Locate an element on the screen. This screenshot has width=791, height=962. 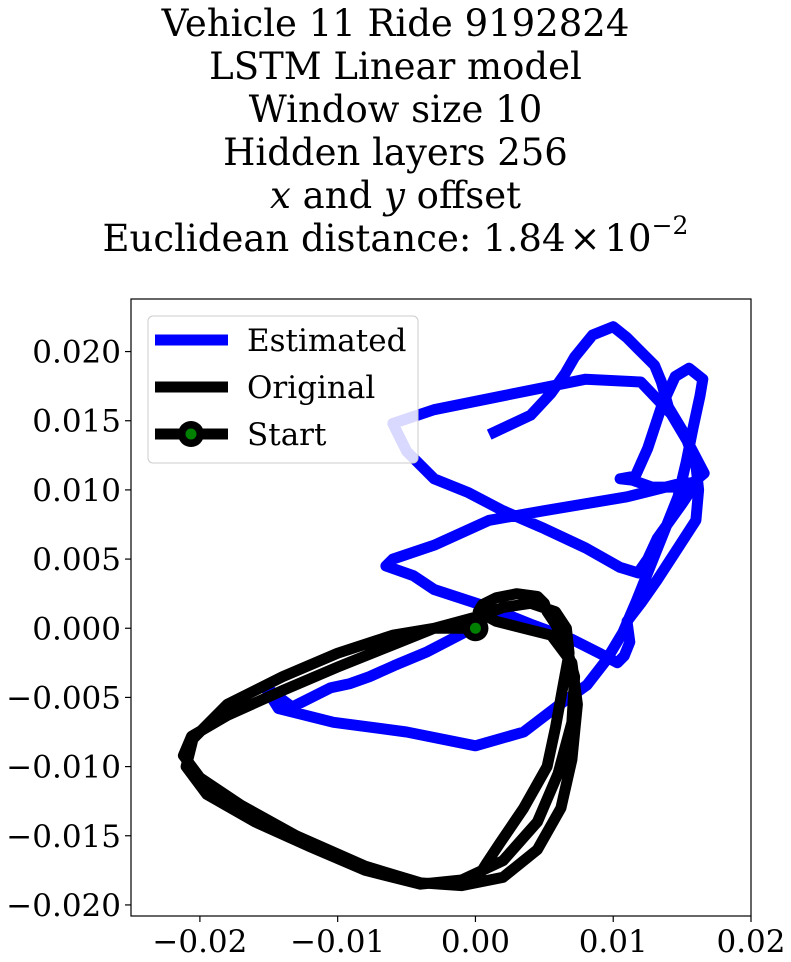
start-marker is located at coordinates (475, 628).